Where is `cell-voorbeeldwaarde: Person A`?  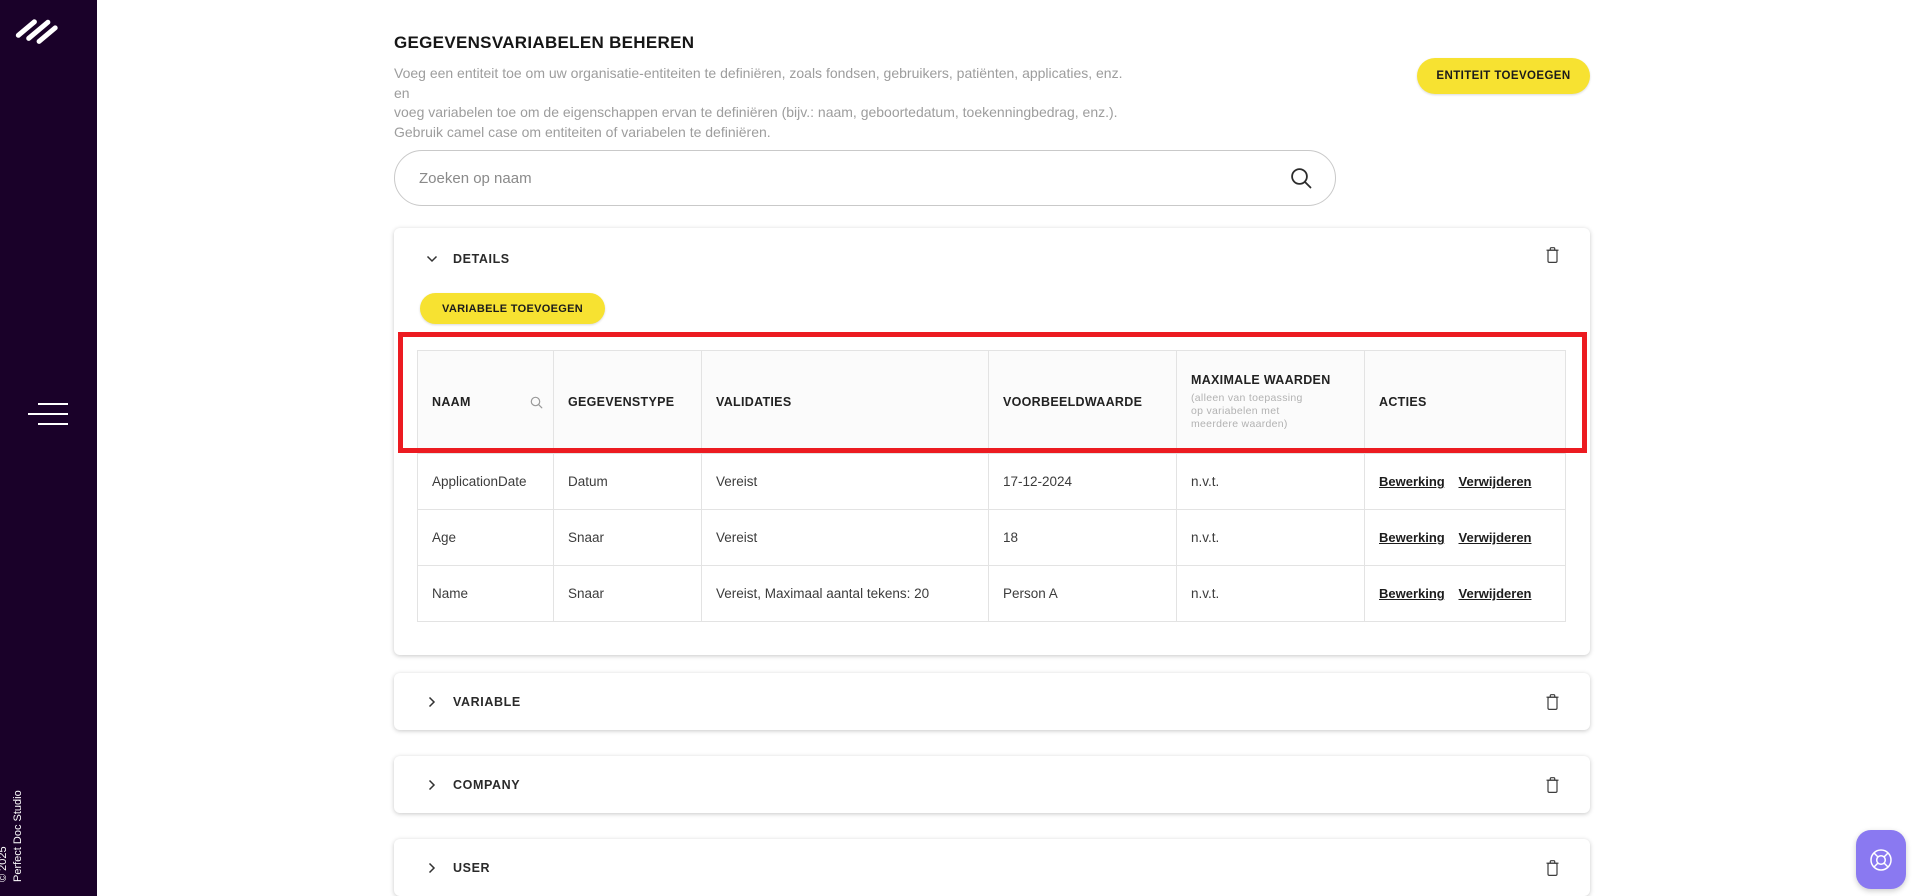
cell-voorbeeldwaarde: Person A is located at coordinates (1082, 593).